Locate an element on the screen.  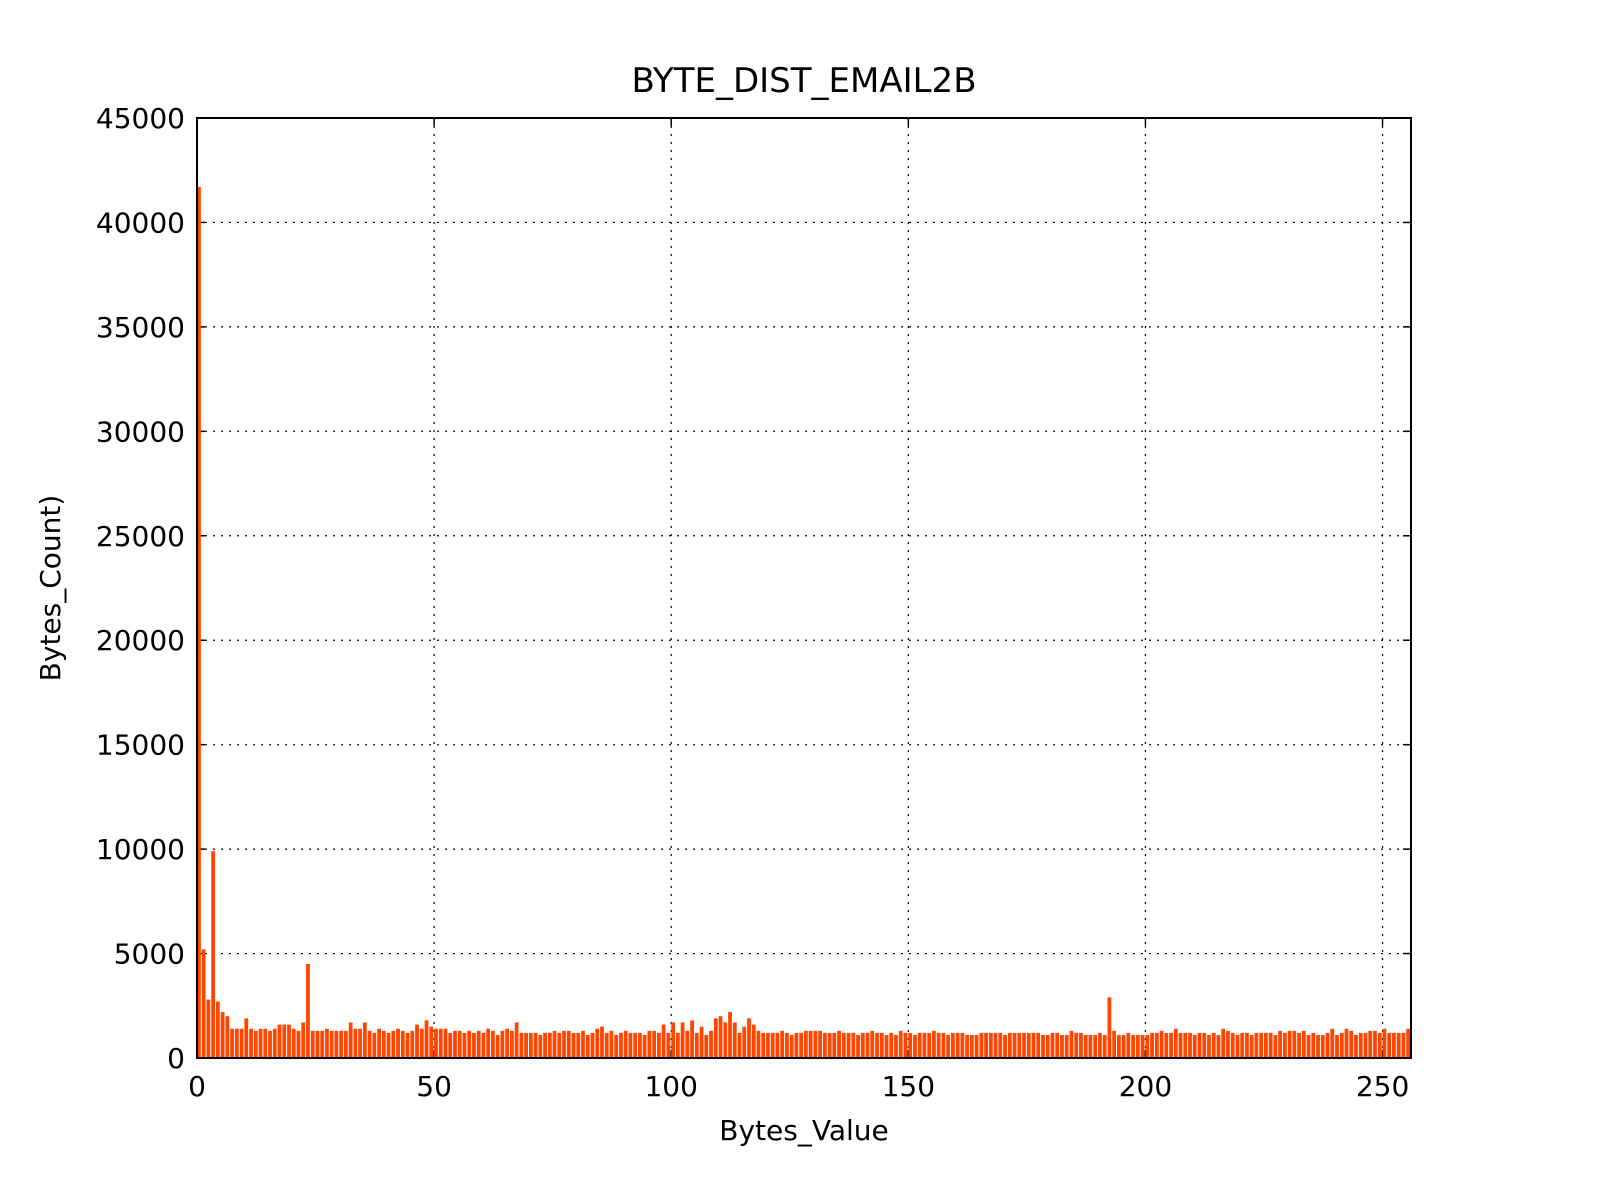
y-tick-label: 45000 is located at coordinates (140, 118).